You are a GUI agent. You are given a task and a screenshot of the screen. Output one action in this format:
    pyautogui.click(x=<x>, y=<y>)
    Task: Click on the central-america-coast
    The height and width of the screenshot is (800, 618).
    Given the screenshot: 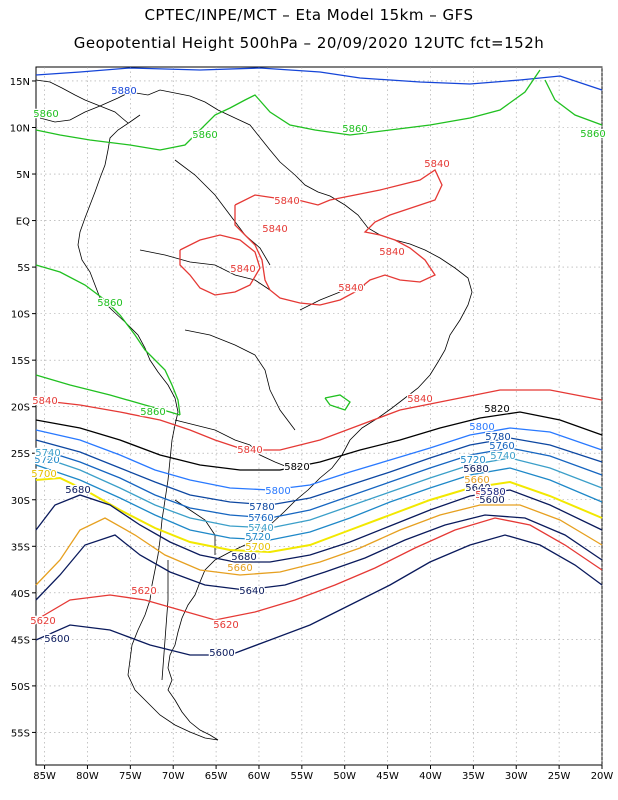 What is the action you would take?
    pyautogui.click(x=82, y=101)
    